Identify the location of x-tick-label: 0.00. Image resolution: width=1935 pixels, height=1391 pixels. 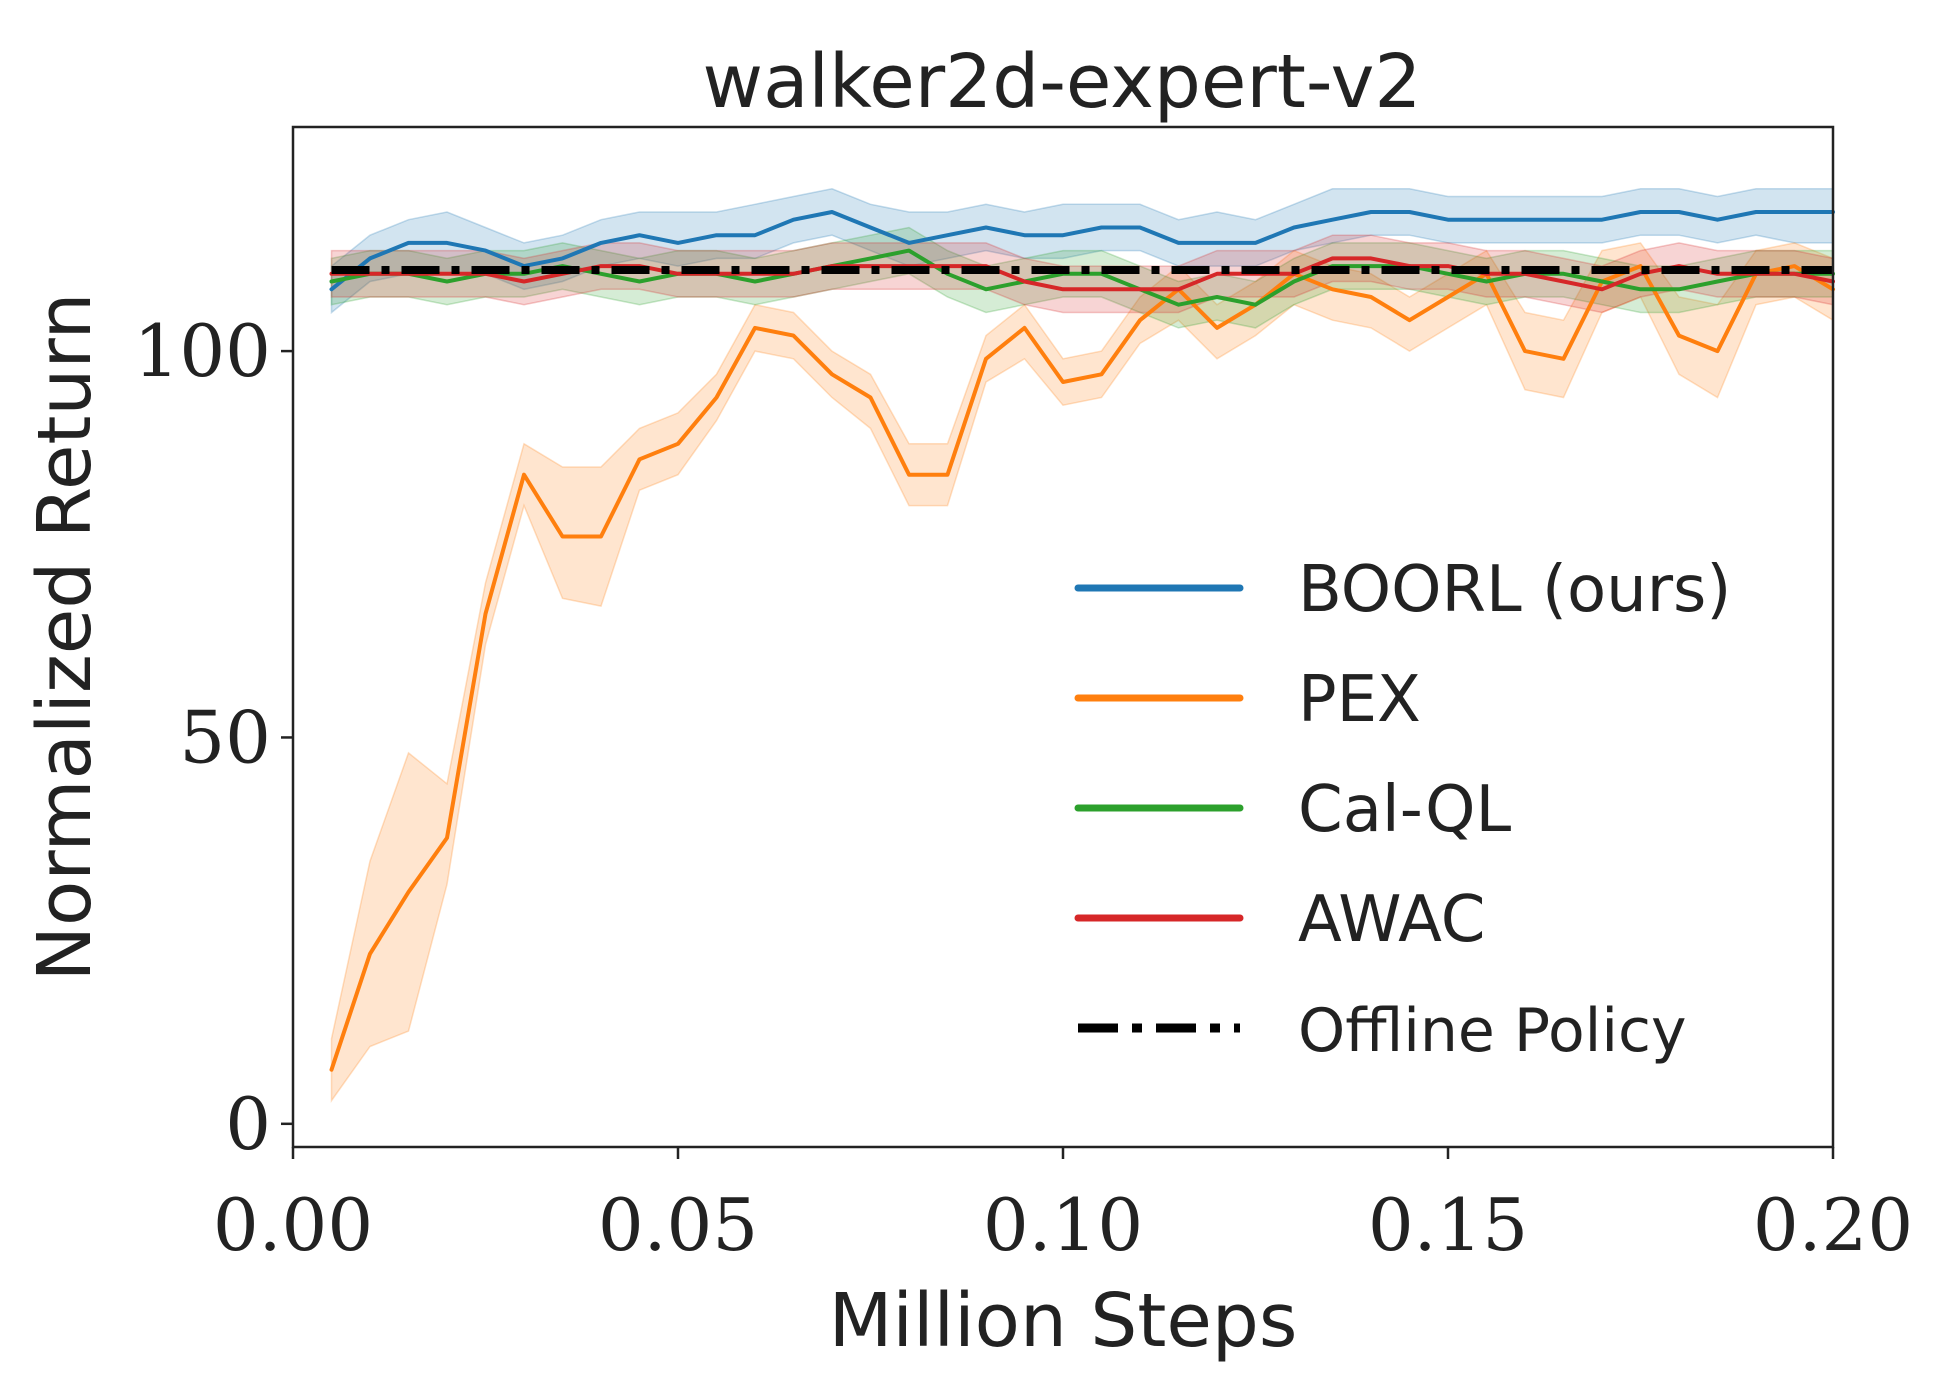
(293, 1225).